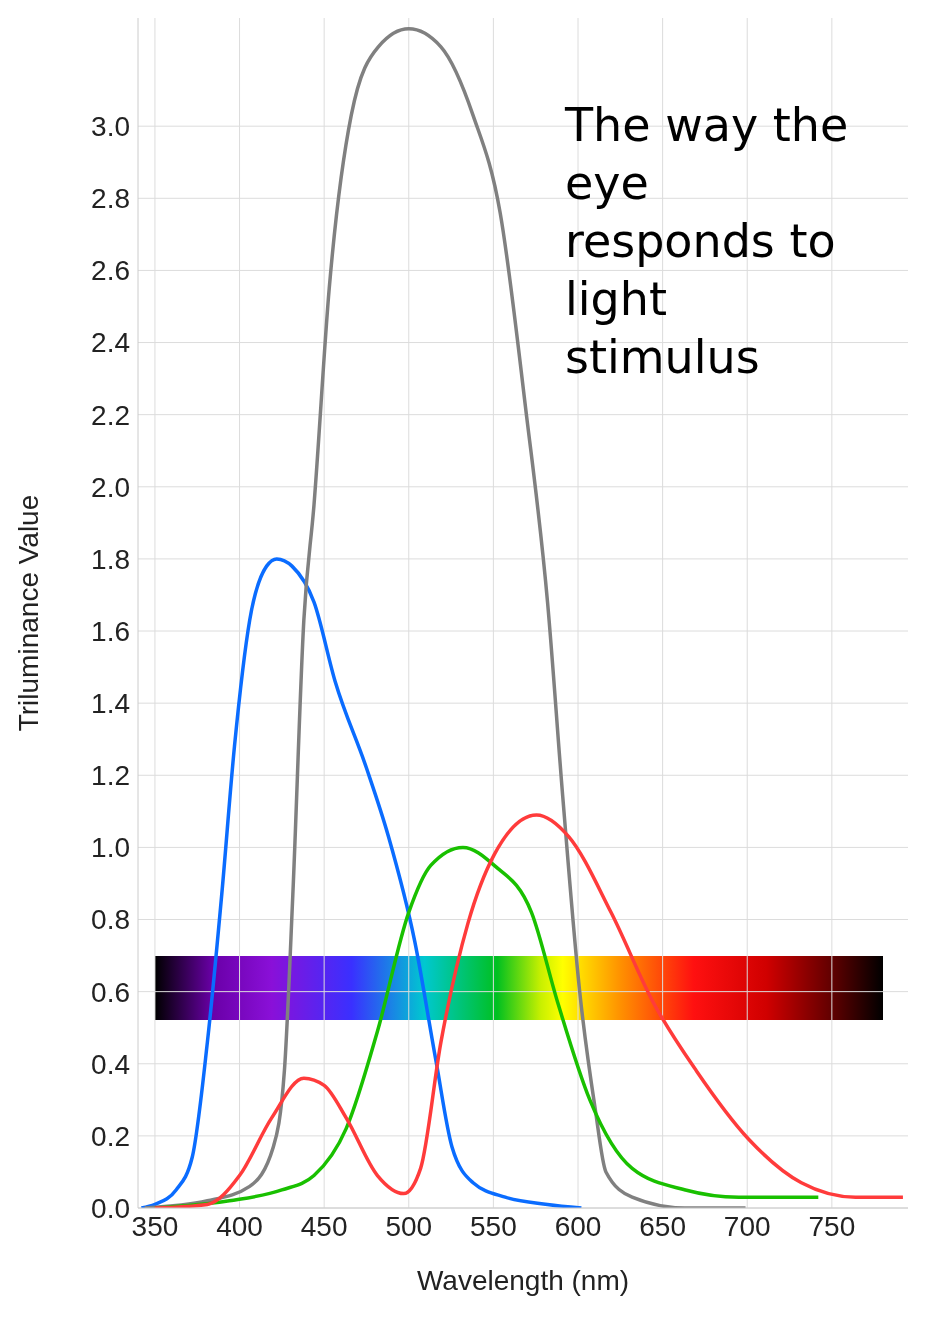 The height and width of the screenshot is (1322, 938). Describe the element at coordinates (110, 343) in the screenshot. I see `y-tick-label: 2.4` at that location.